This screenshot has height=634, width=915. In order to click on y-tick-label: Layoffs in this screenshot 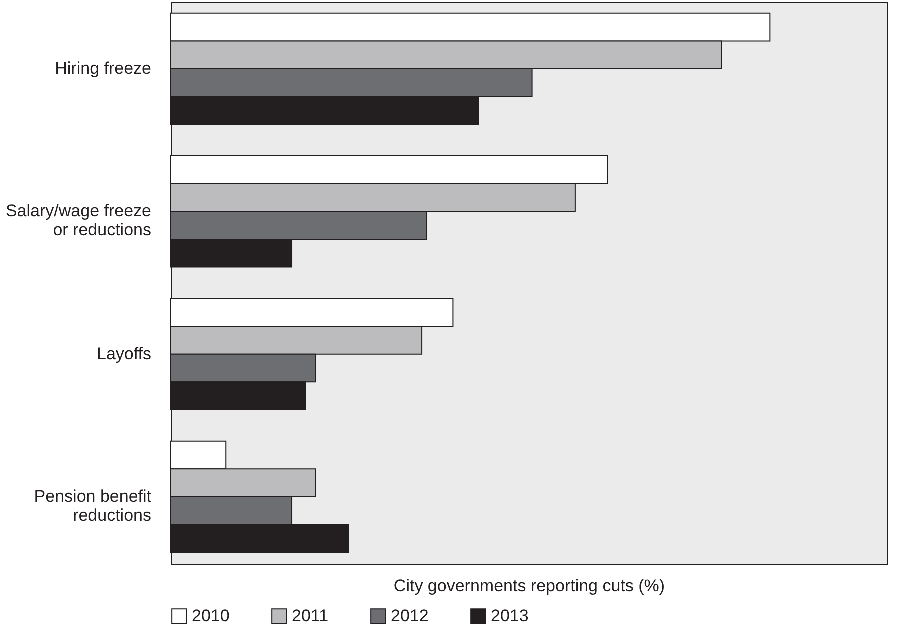, I will do `click(124, 354)`.